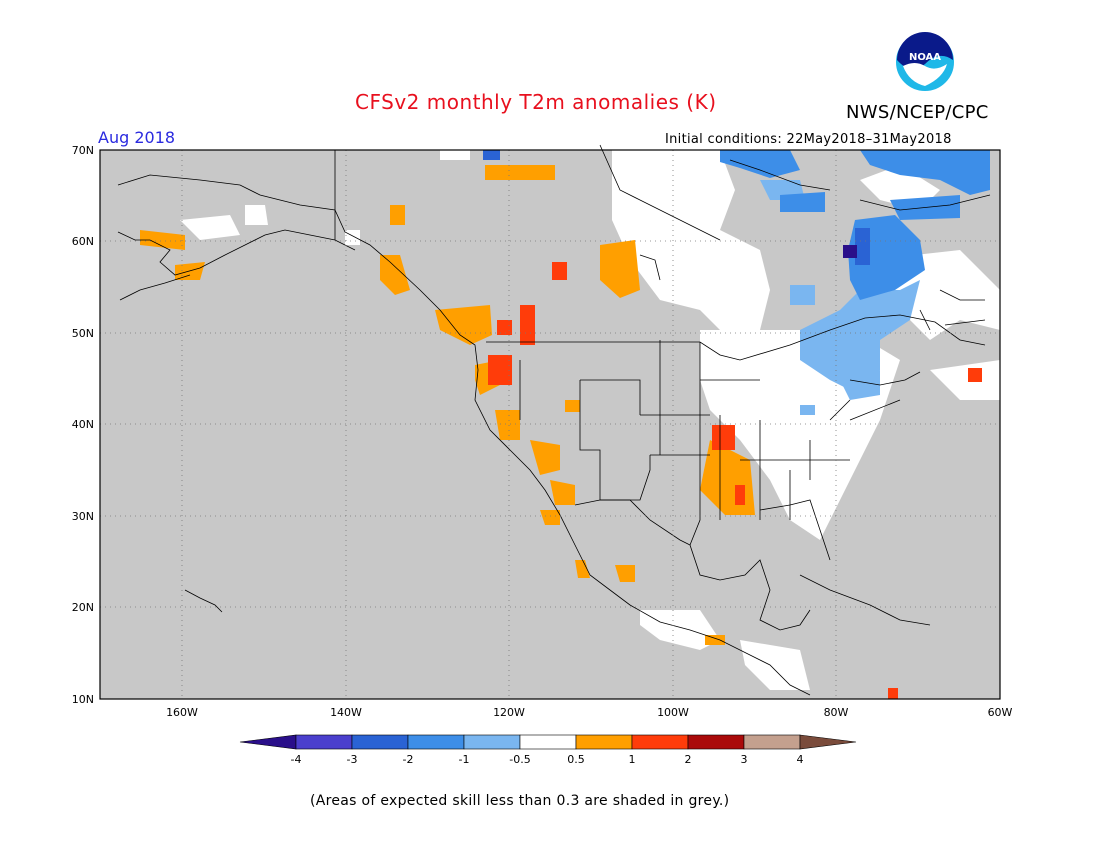 The width and height of the screenshot is (1100, 850). I want to click on noaa-logo-icon: NOAA, so click(925, 62).